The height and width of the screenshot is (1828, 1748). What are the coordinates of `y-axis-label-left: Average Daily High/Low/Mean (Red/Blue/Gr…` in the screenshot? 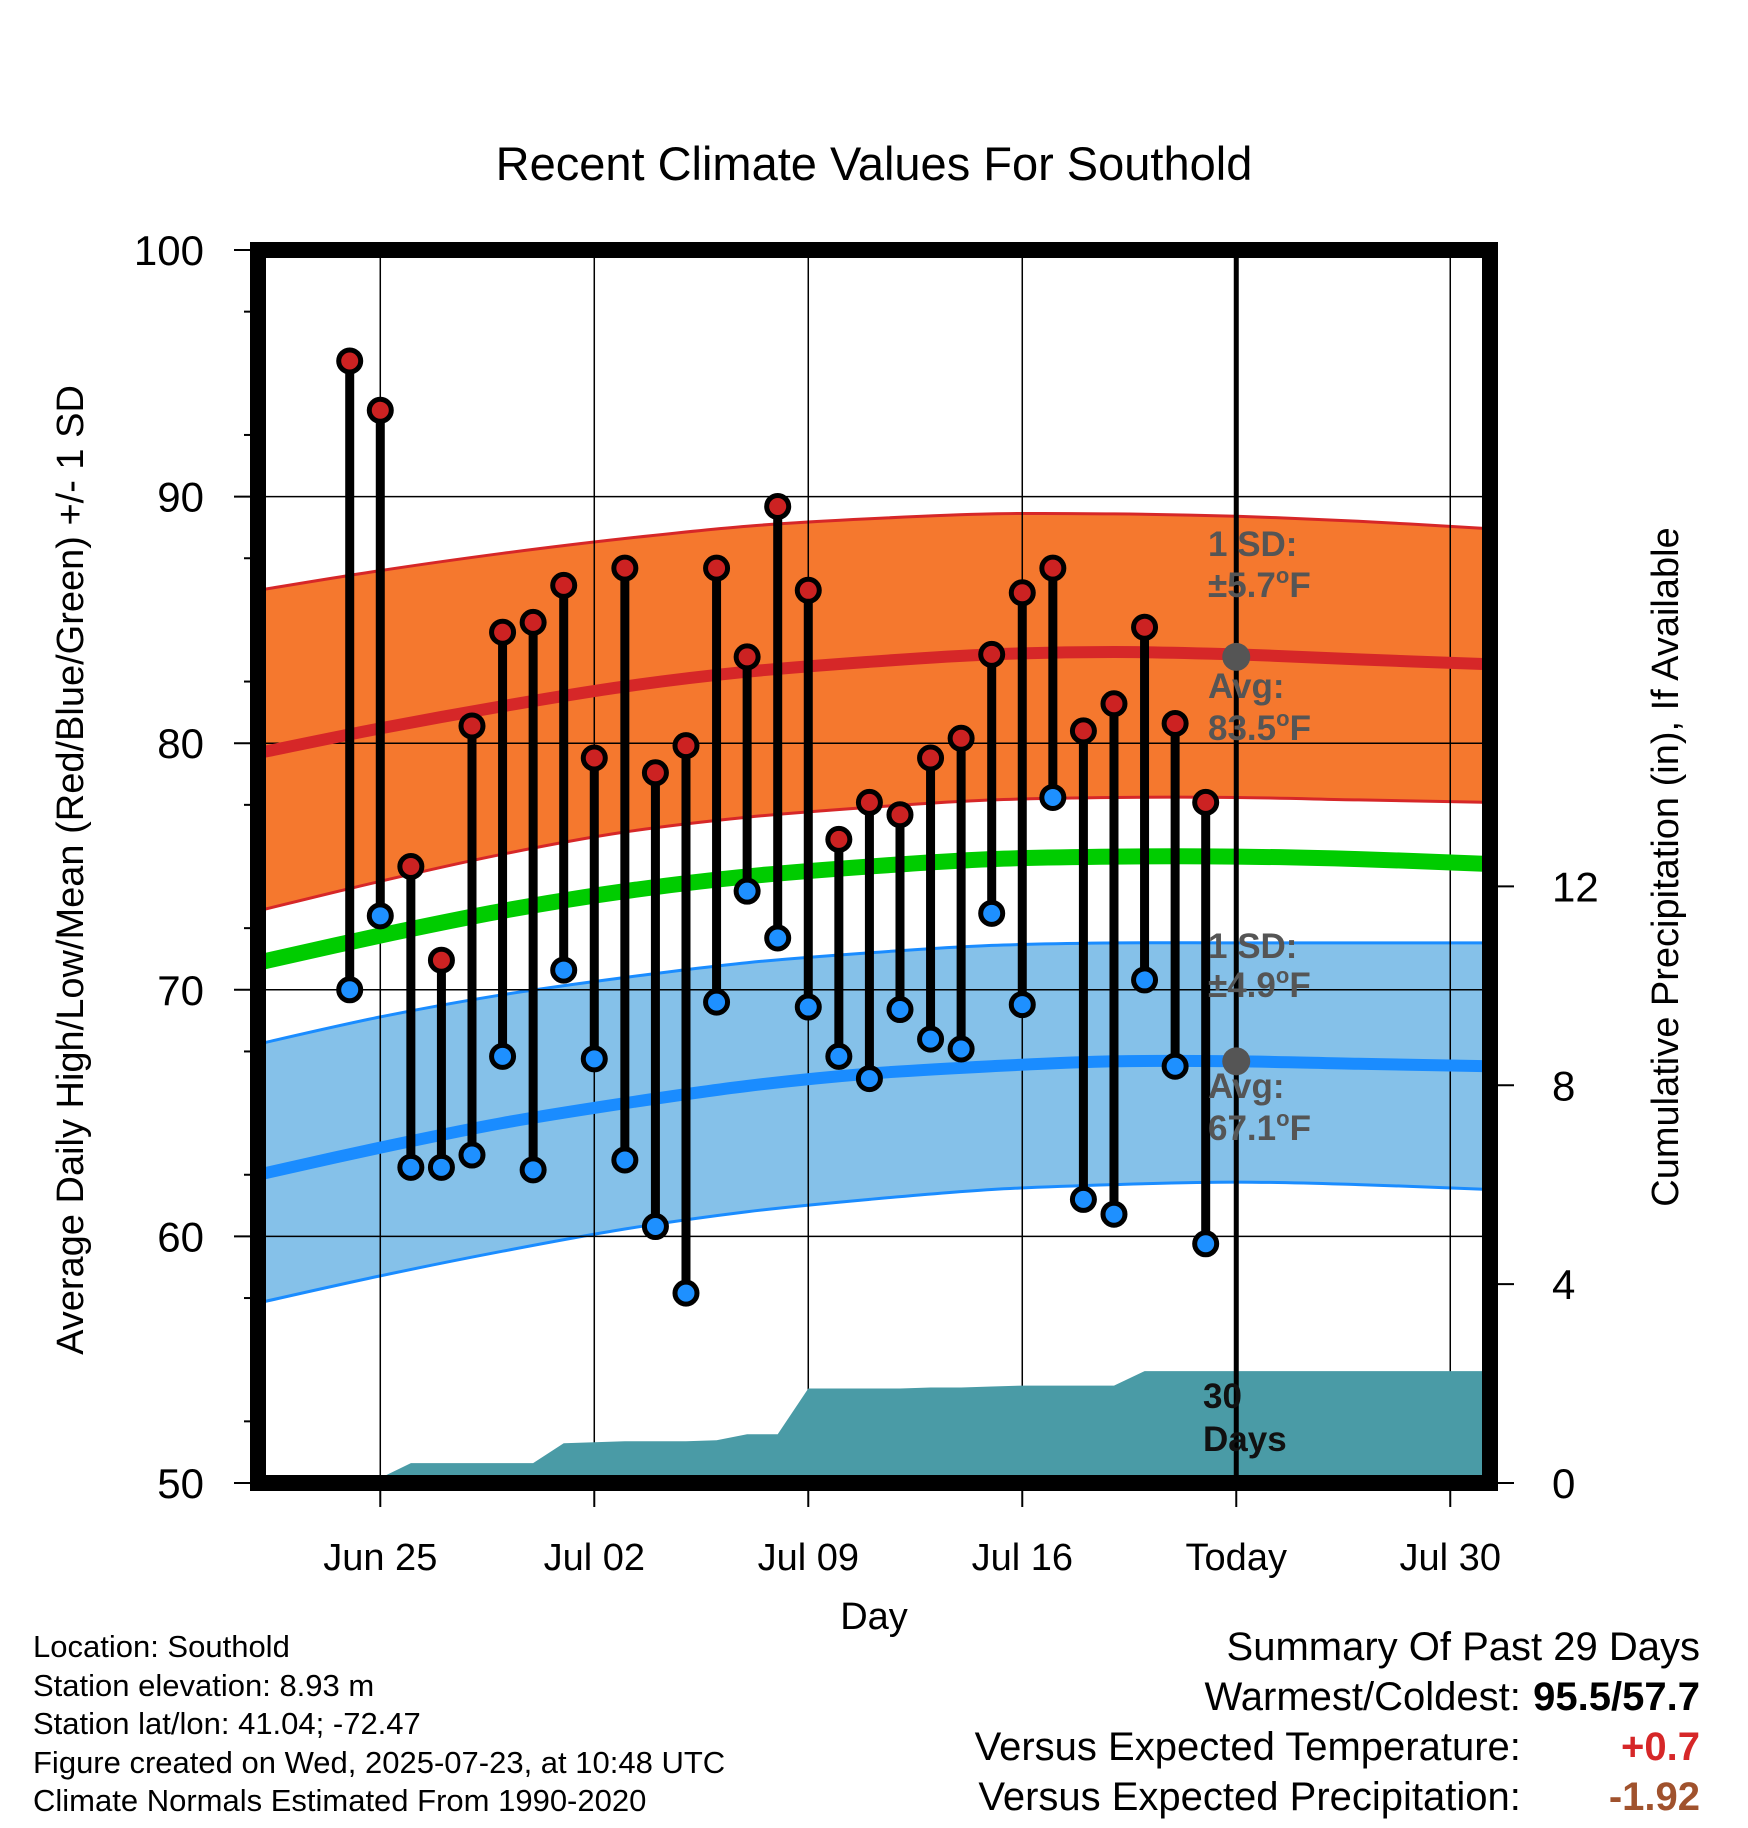 It's located at (71, 870).